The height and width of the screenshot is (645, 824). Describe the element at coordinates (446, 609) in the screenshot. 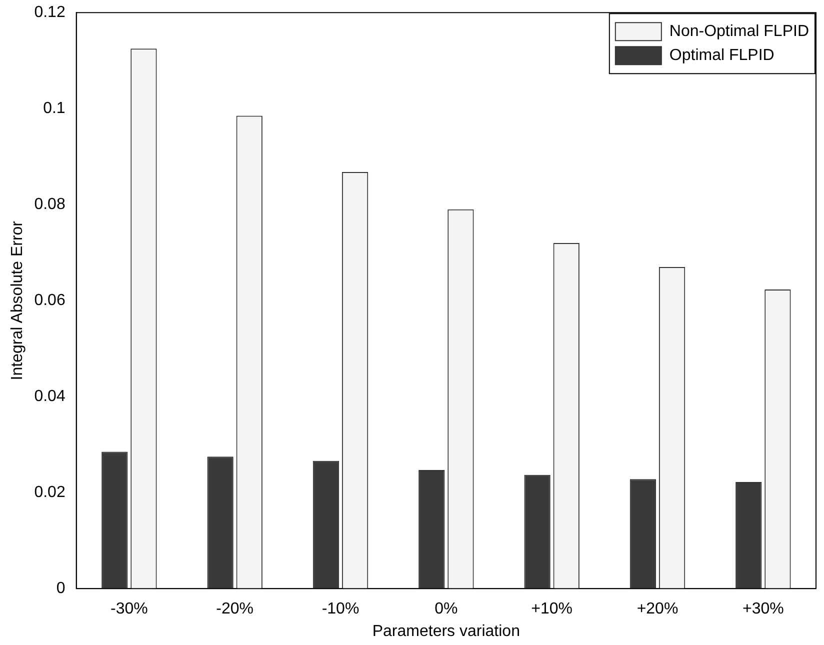

I see `x-tick-label: 0%` at that location.